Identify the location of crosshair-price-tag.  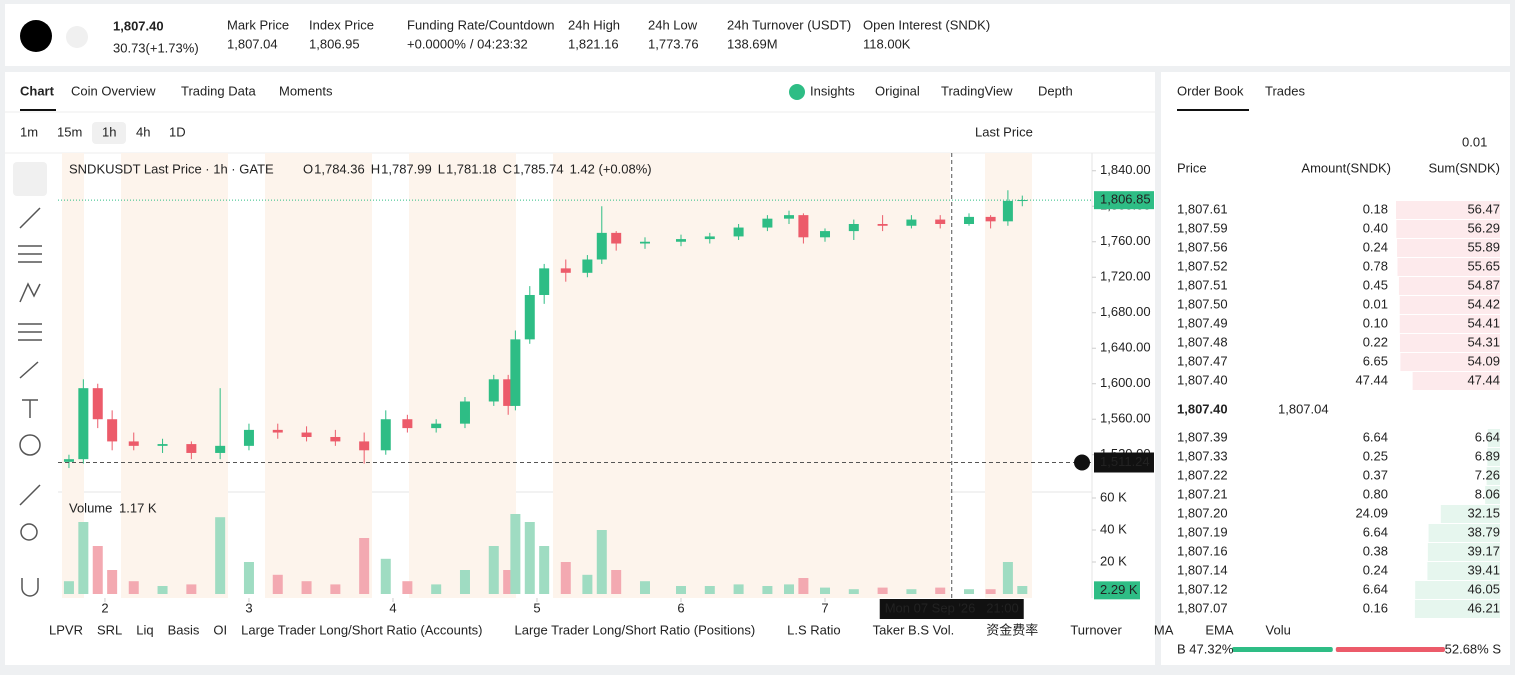
(1124, 462).